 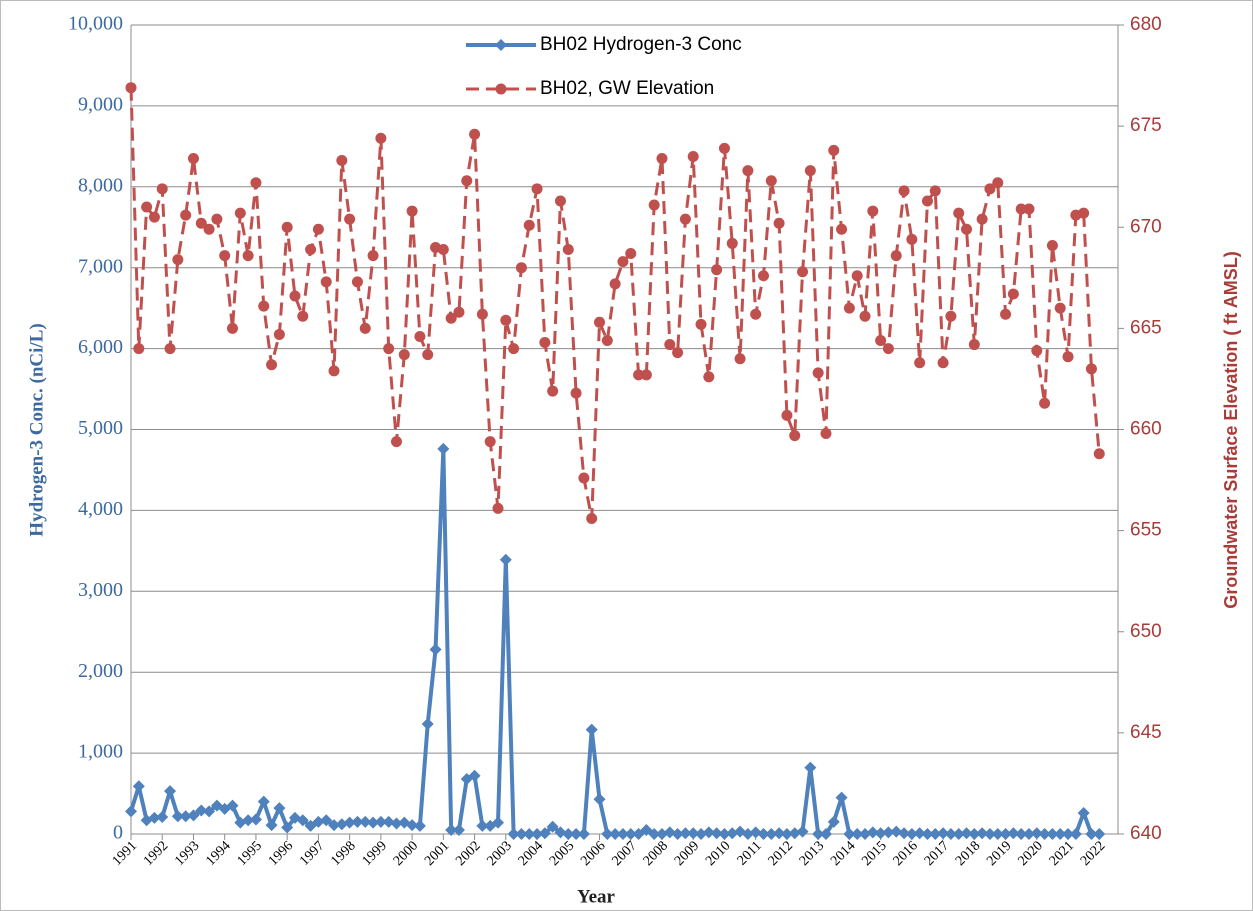 What do you see at coordinates (1146, 732) in the screenshot?
I see `y2-tick-label: 645` at bounding box center [1146, 732].